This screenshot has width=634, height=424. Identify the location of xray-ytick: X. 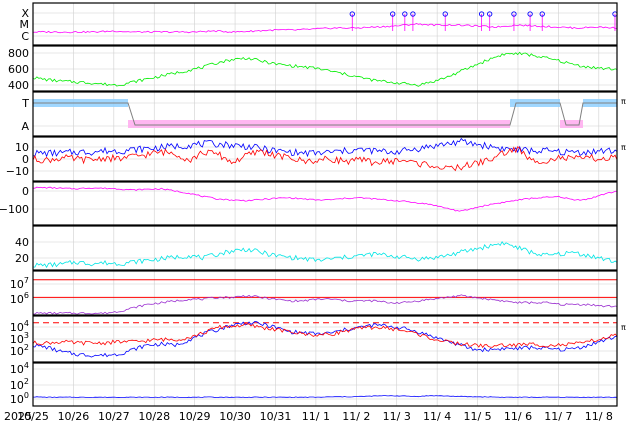
(25, 13).